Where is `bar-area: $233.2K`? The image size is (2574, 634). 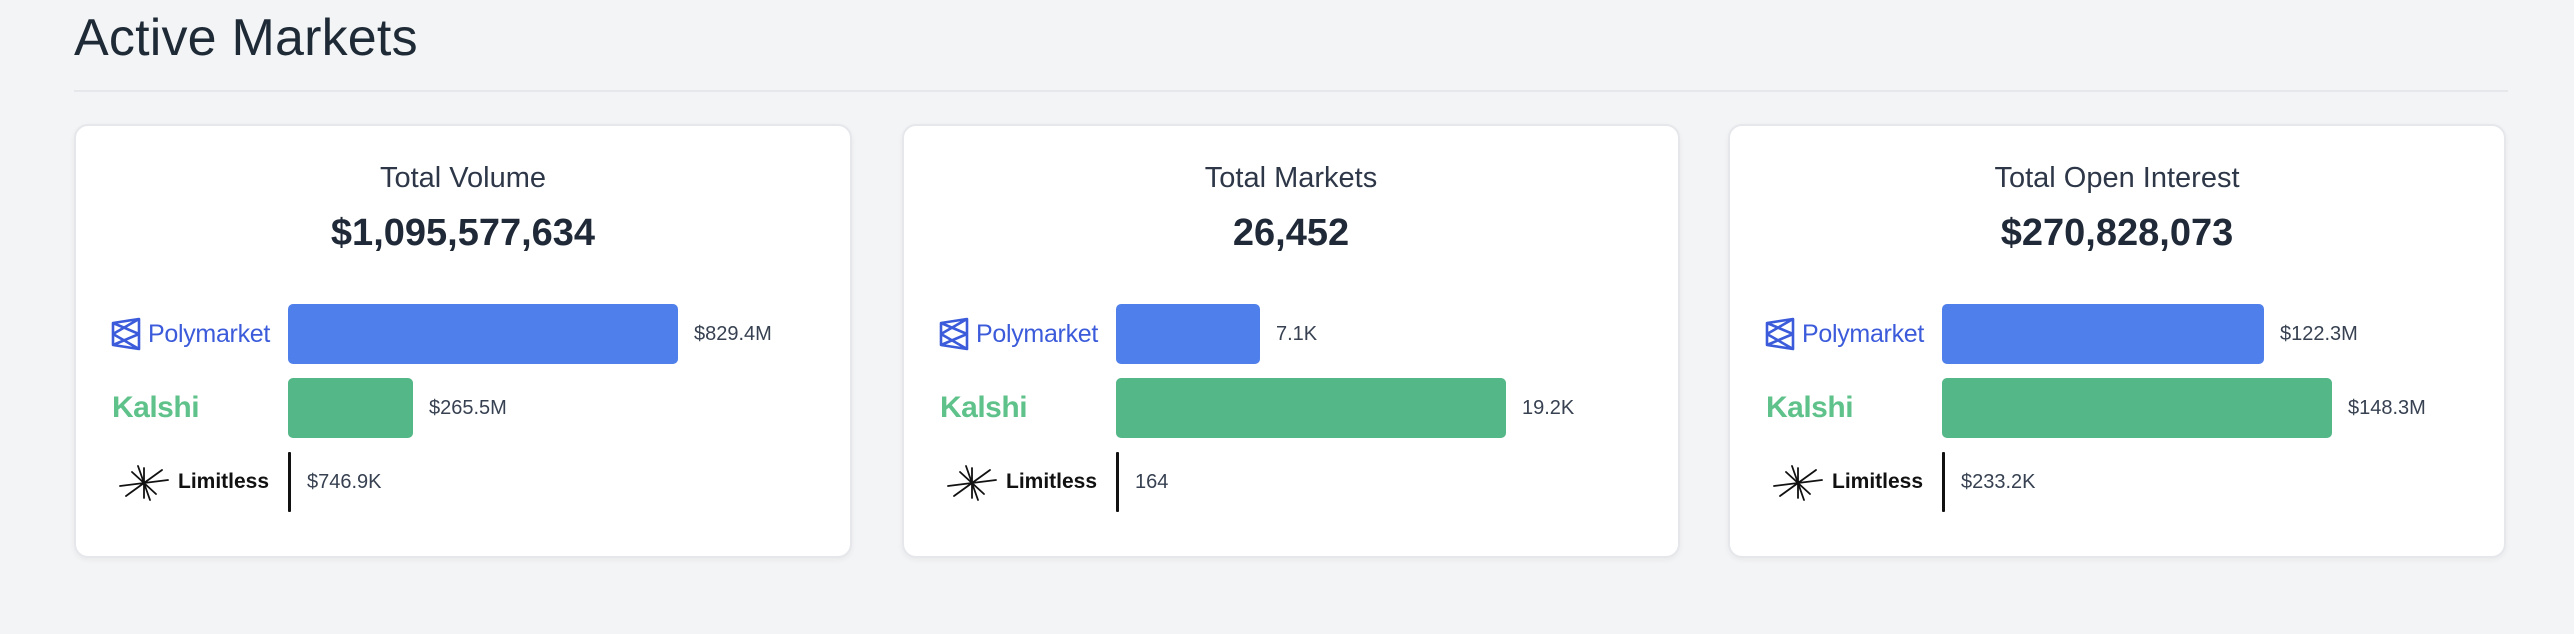
bar-area: $233.2K is located at coordinates (2212, 482).